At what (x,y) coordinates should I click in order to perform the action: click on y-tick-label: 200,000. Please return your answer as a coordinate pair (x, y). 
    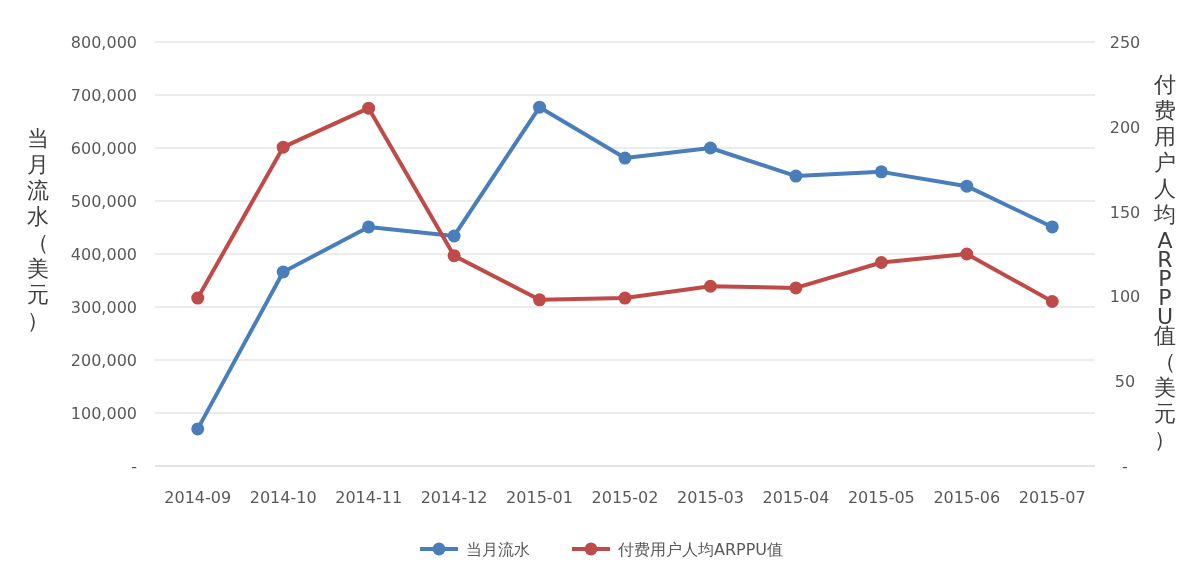
    Looking at the image, I should click on (103, 360).